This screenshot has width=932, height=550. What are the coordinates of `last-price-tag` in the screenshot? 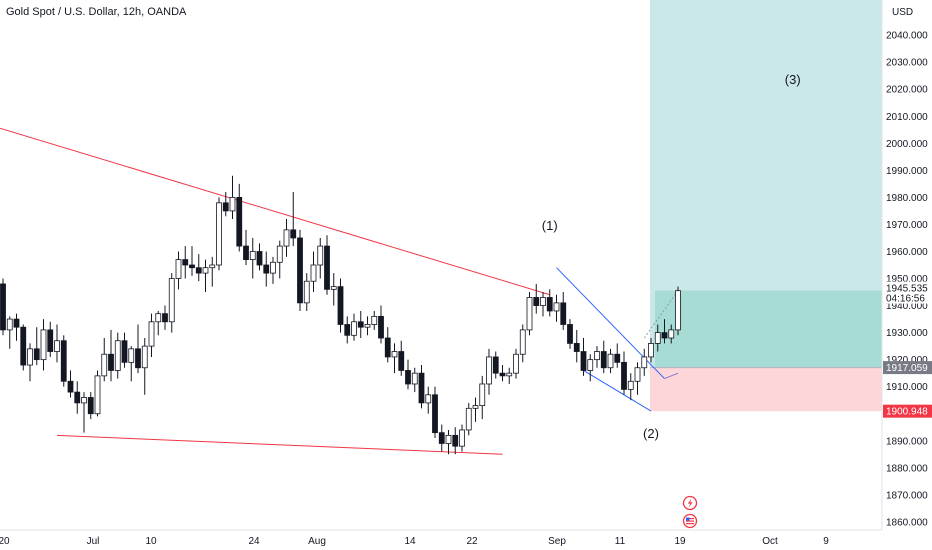 It's located at (907, 292).